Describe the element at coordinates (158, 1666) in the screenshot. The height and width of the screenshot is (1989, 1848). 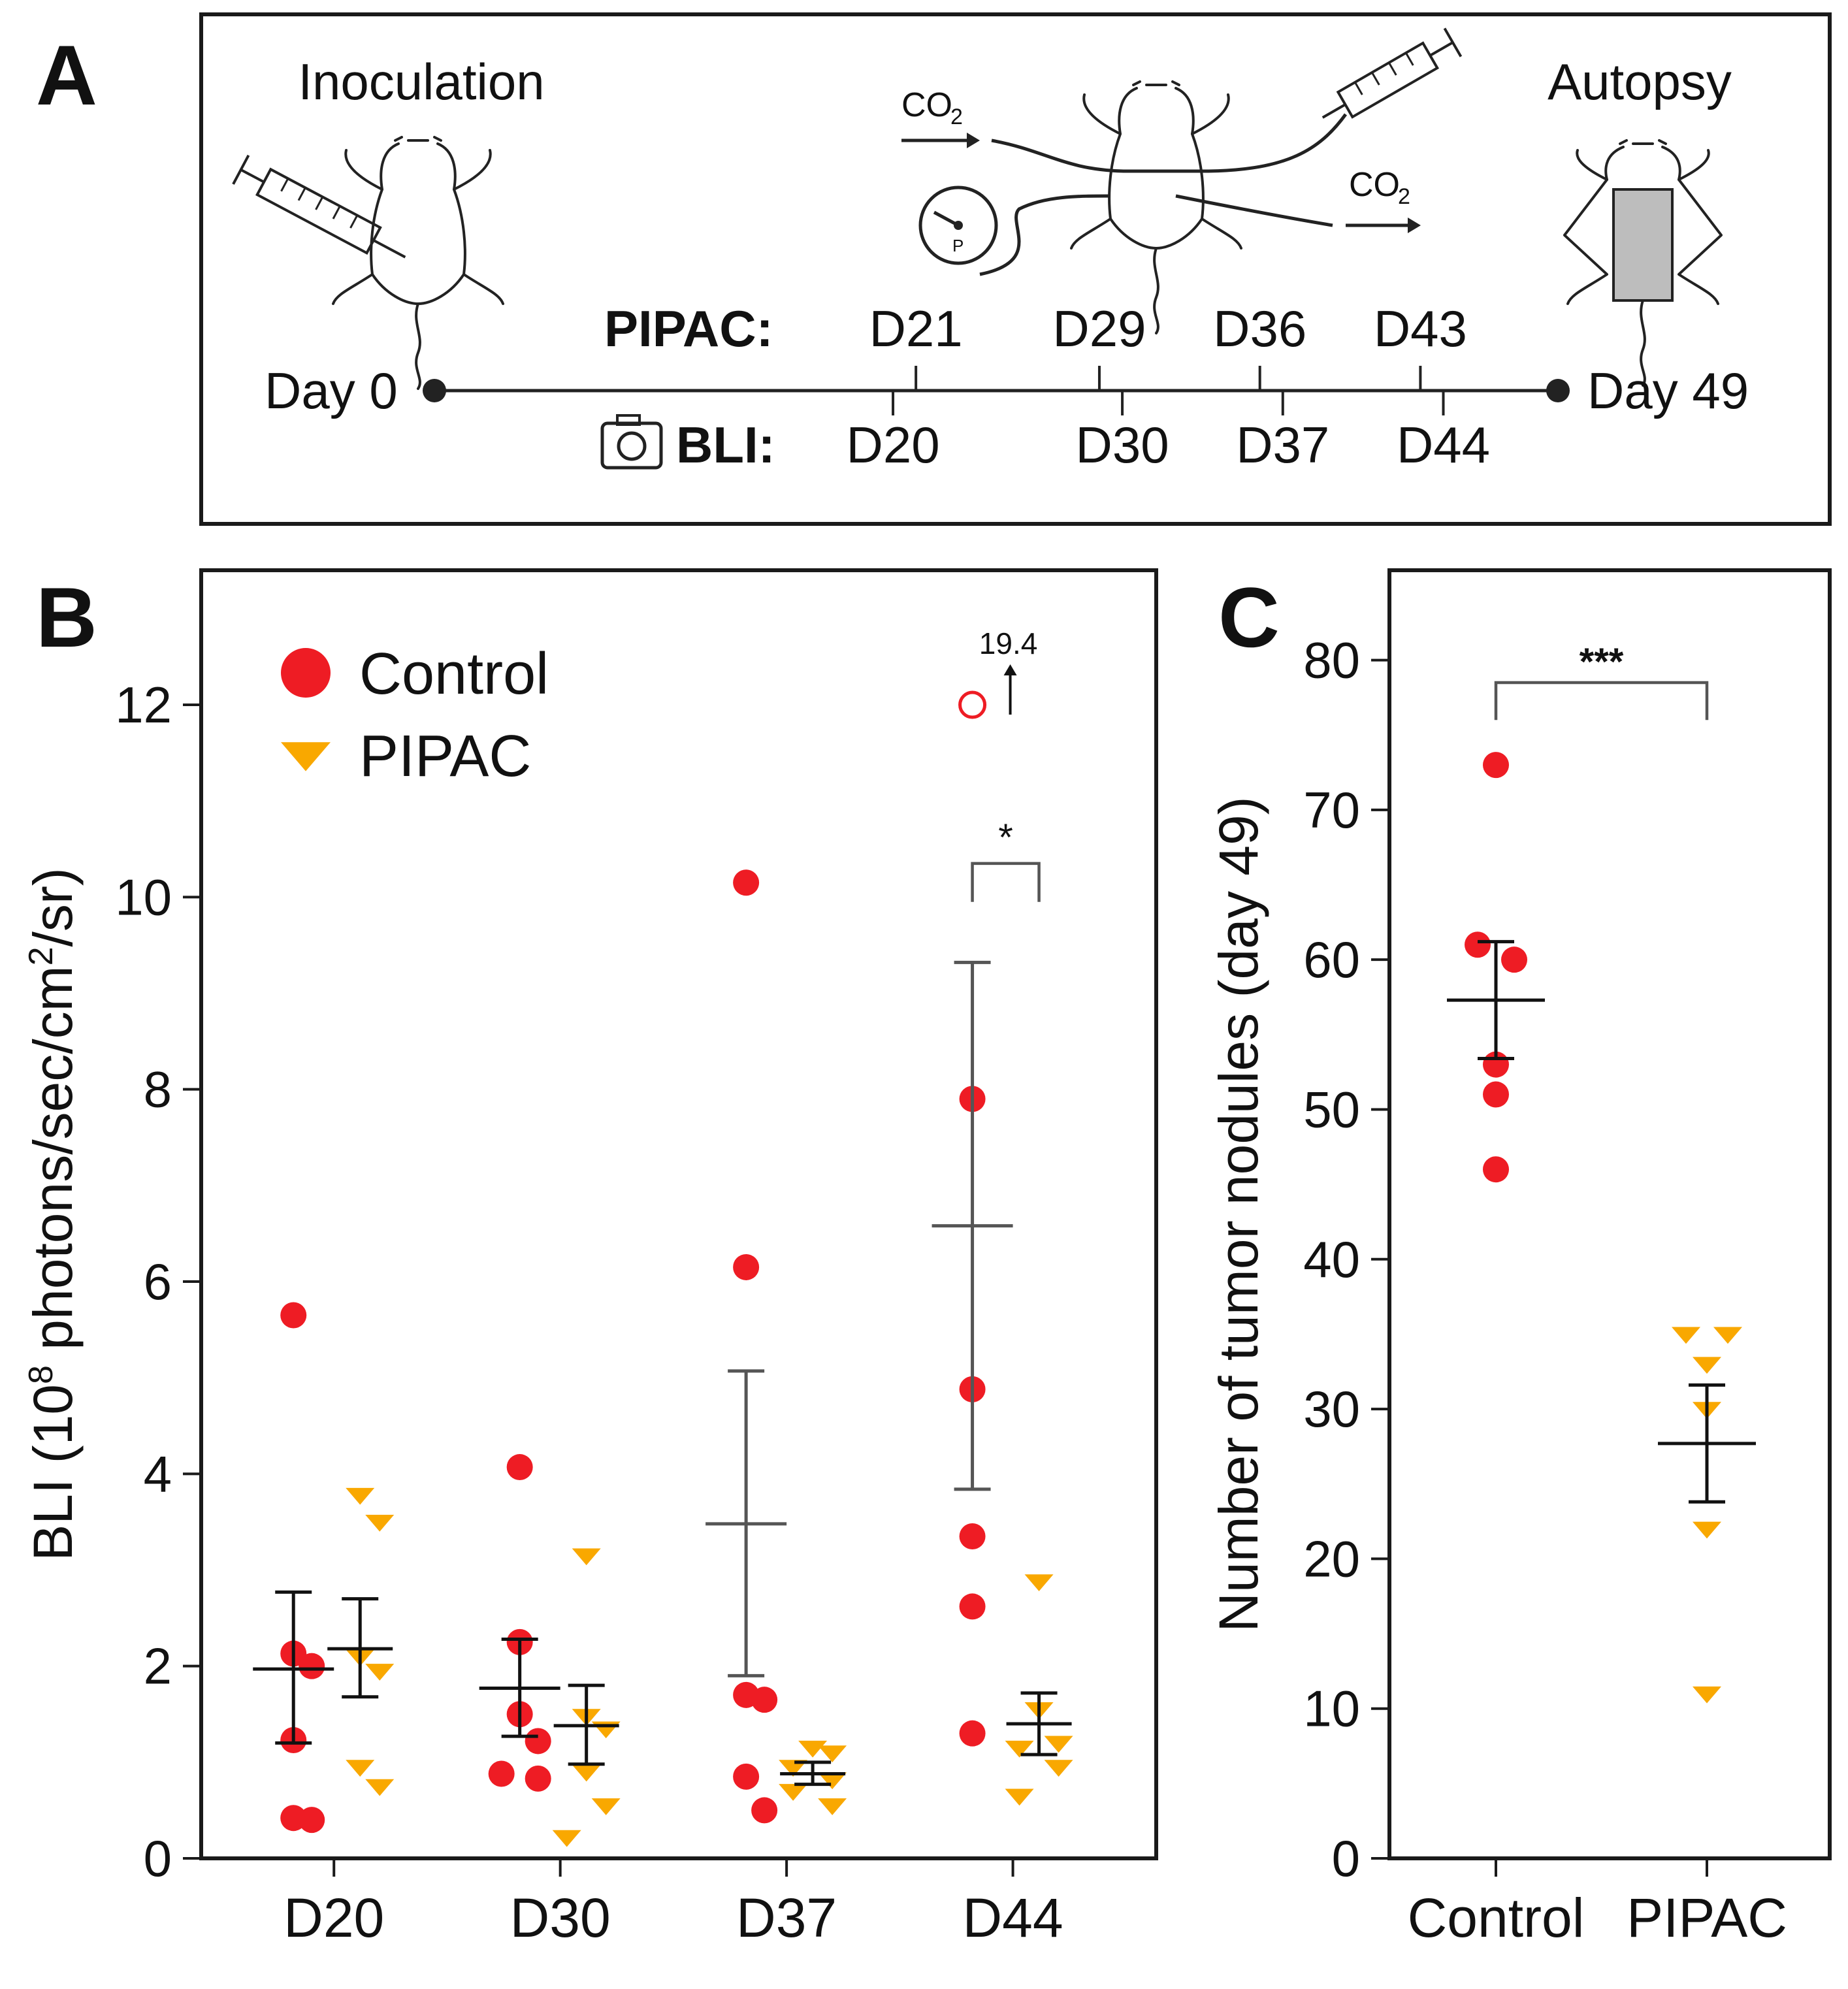
I see `y-tick-label: 2` at that location.